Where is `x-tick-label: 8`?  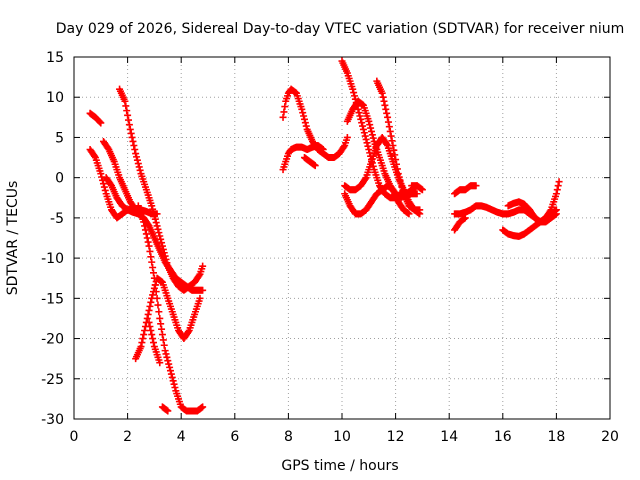
x-tick-label: 8 is located at coordinates (288, 437).